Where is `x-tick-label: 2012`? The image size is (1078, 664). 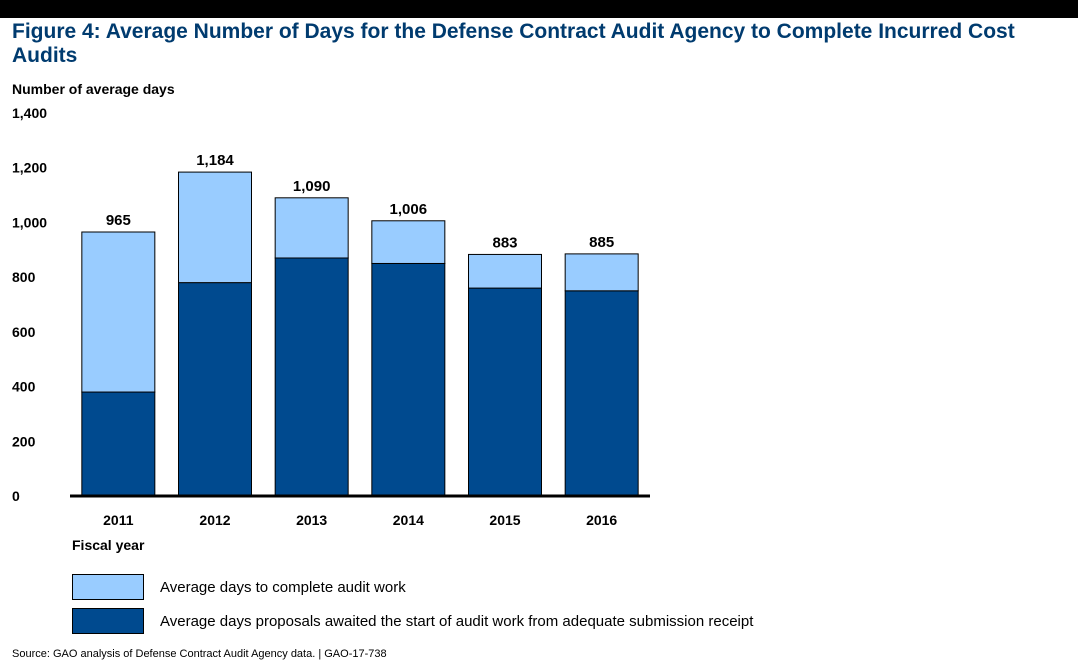 x-tick-label: 2012 is located at coordinates (214, 520).